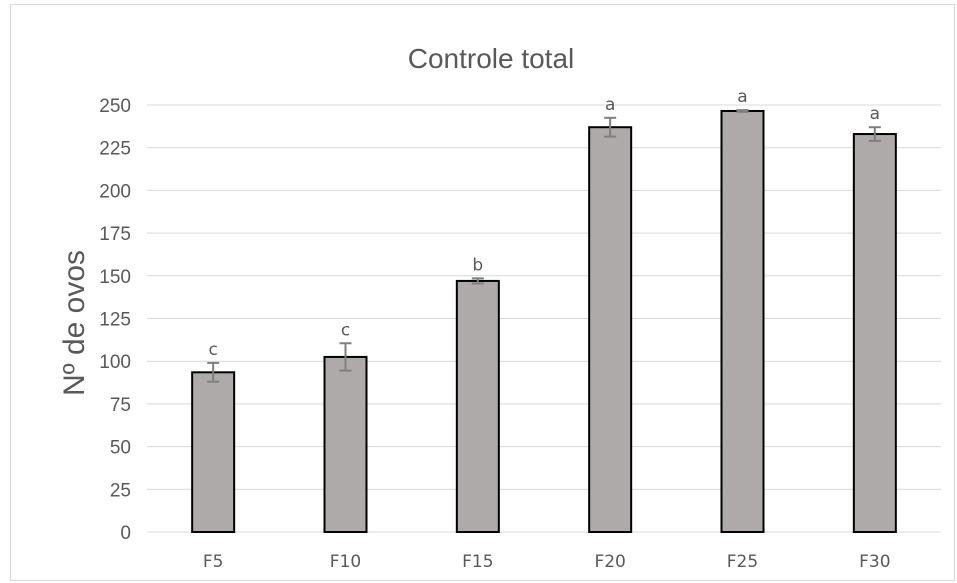 The image size is (957, 583). Describe the element at coordinates (874, 562) in the screenshot. I see `x-tick-label: F30` at that location.